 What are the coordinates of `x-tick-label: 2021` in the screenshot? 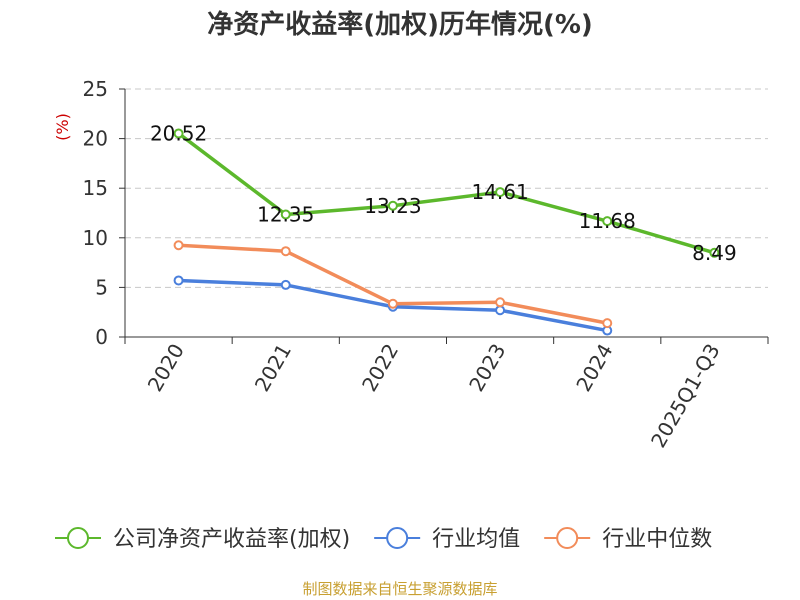 It's located at (273, 368).